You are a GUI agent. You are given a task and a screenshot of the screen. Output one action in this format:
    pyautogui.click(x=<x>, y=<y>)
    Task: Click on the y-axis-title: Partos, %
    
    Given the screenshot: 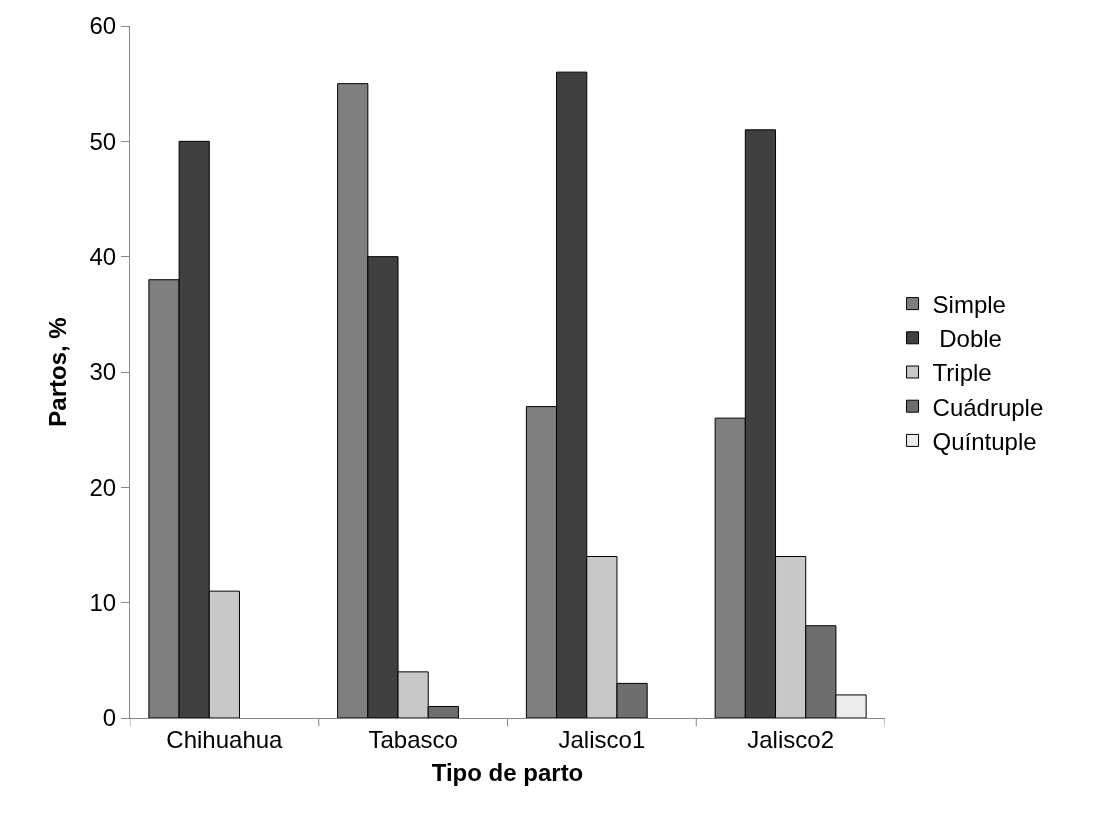 What is the action you would take?
    pyautogui.click(x=57, y=372)
    